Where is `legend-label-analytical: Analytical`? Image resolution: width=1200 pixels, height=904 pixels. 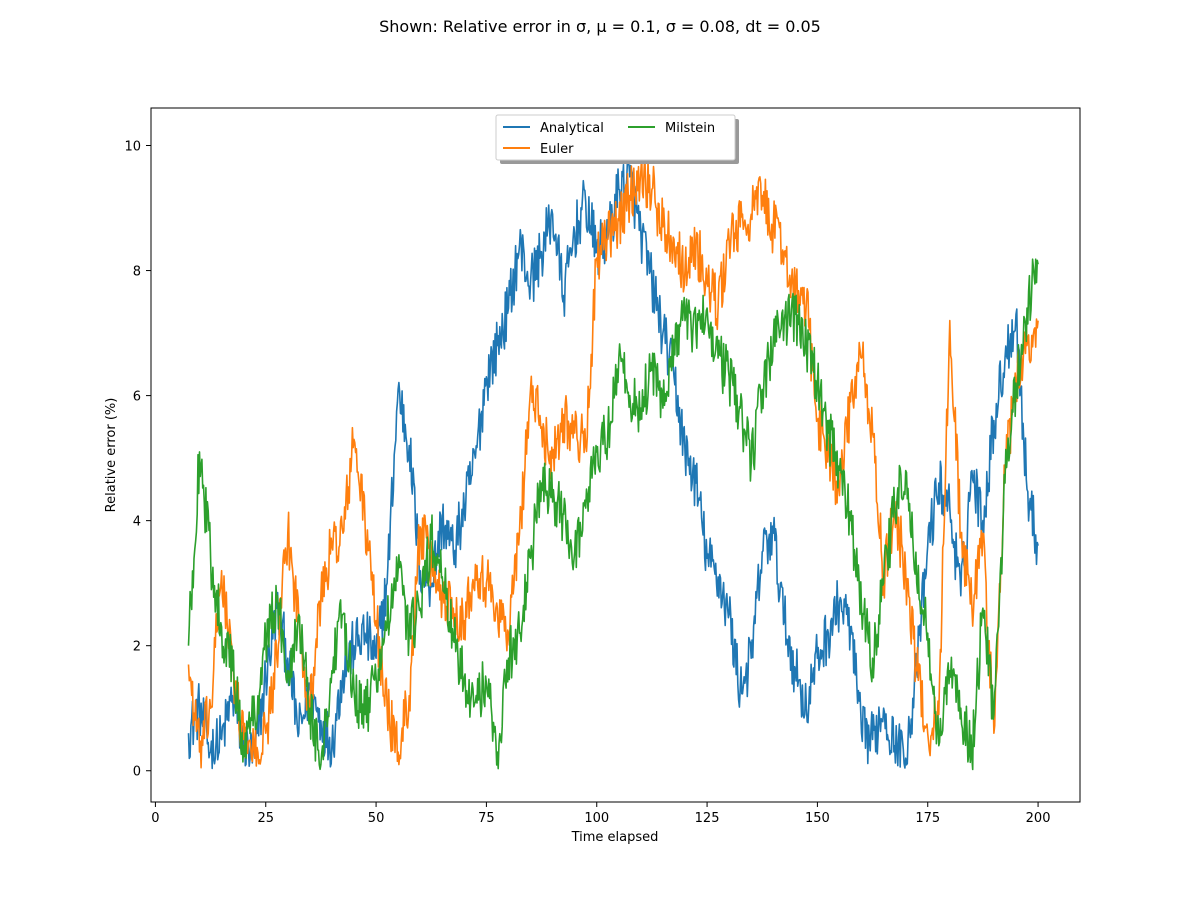 legend-label-analytical: Analytical is located at coordinates (572, 128).